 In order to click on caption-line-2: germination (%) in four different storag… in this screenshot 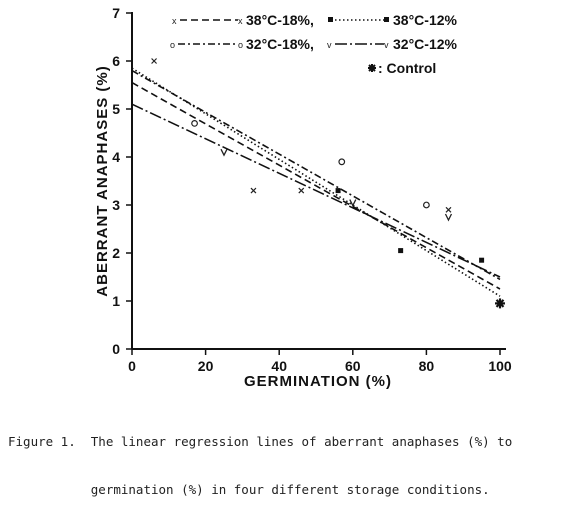, I will do `click(249, 489)`.